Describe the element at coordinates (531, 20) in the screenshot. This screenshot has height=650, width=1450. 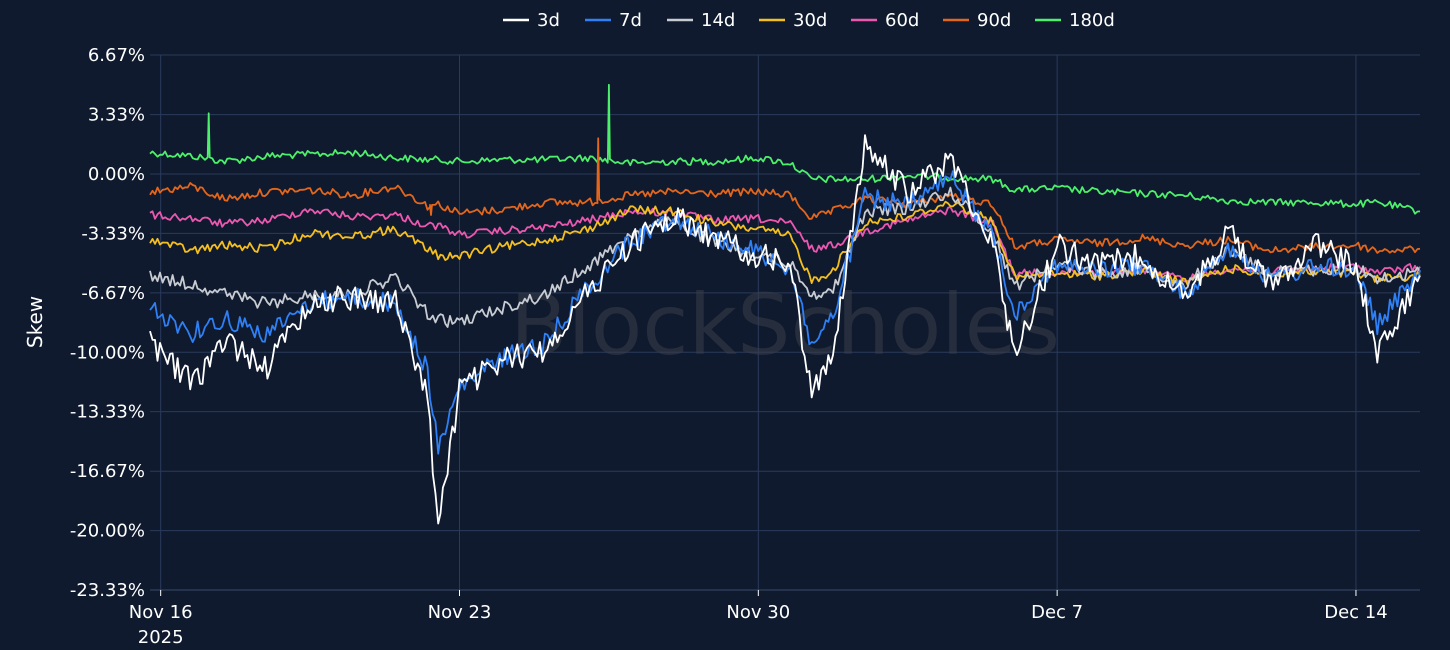
I see `legend-item-3d: 3d` at that location.